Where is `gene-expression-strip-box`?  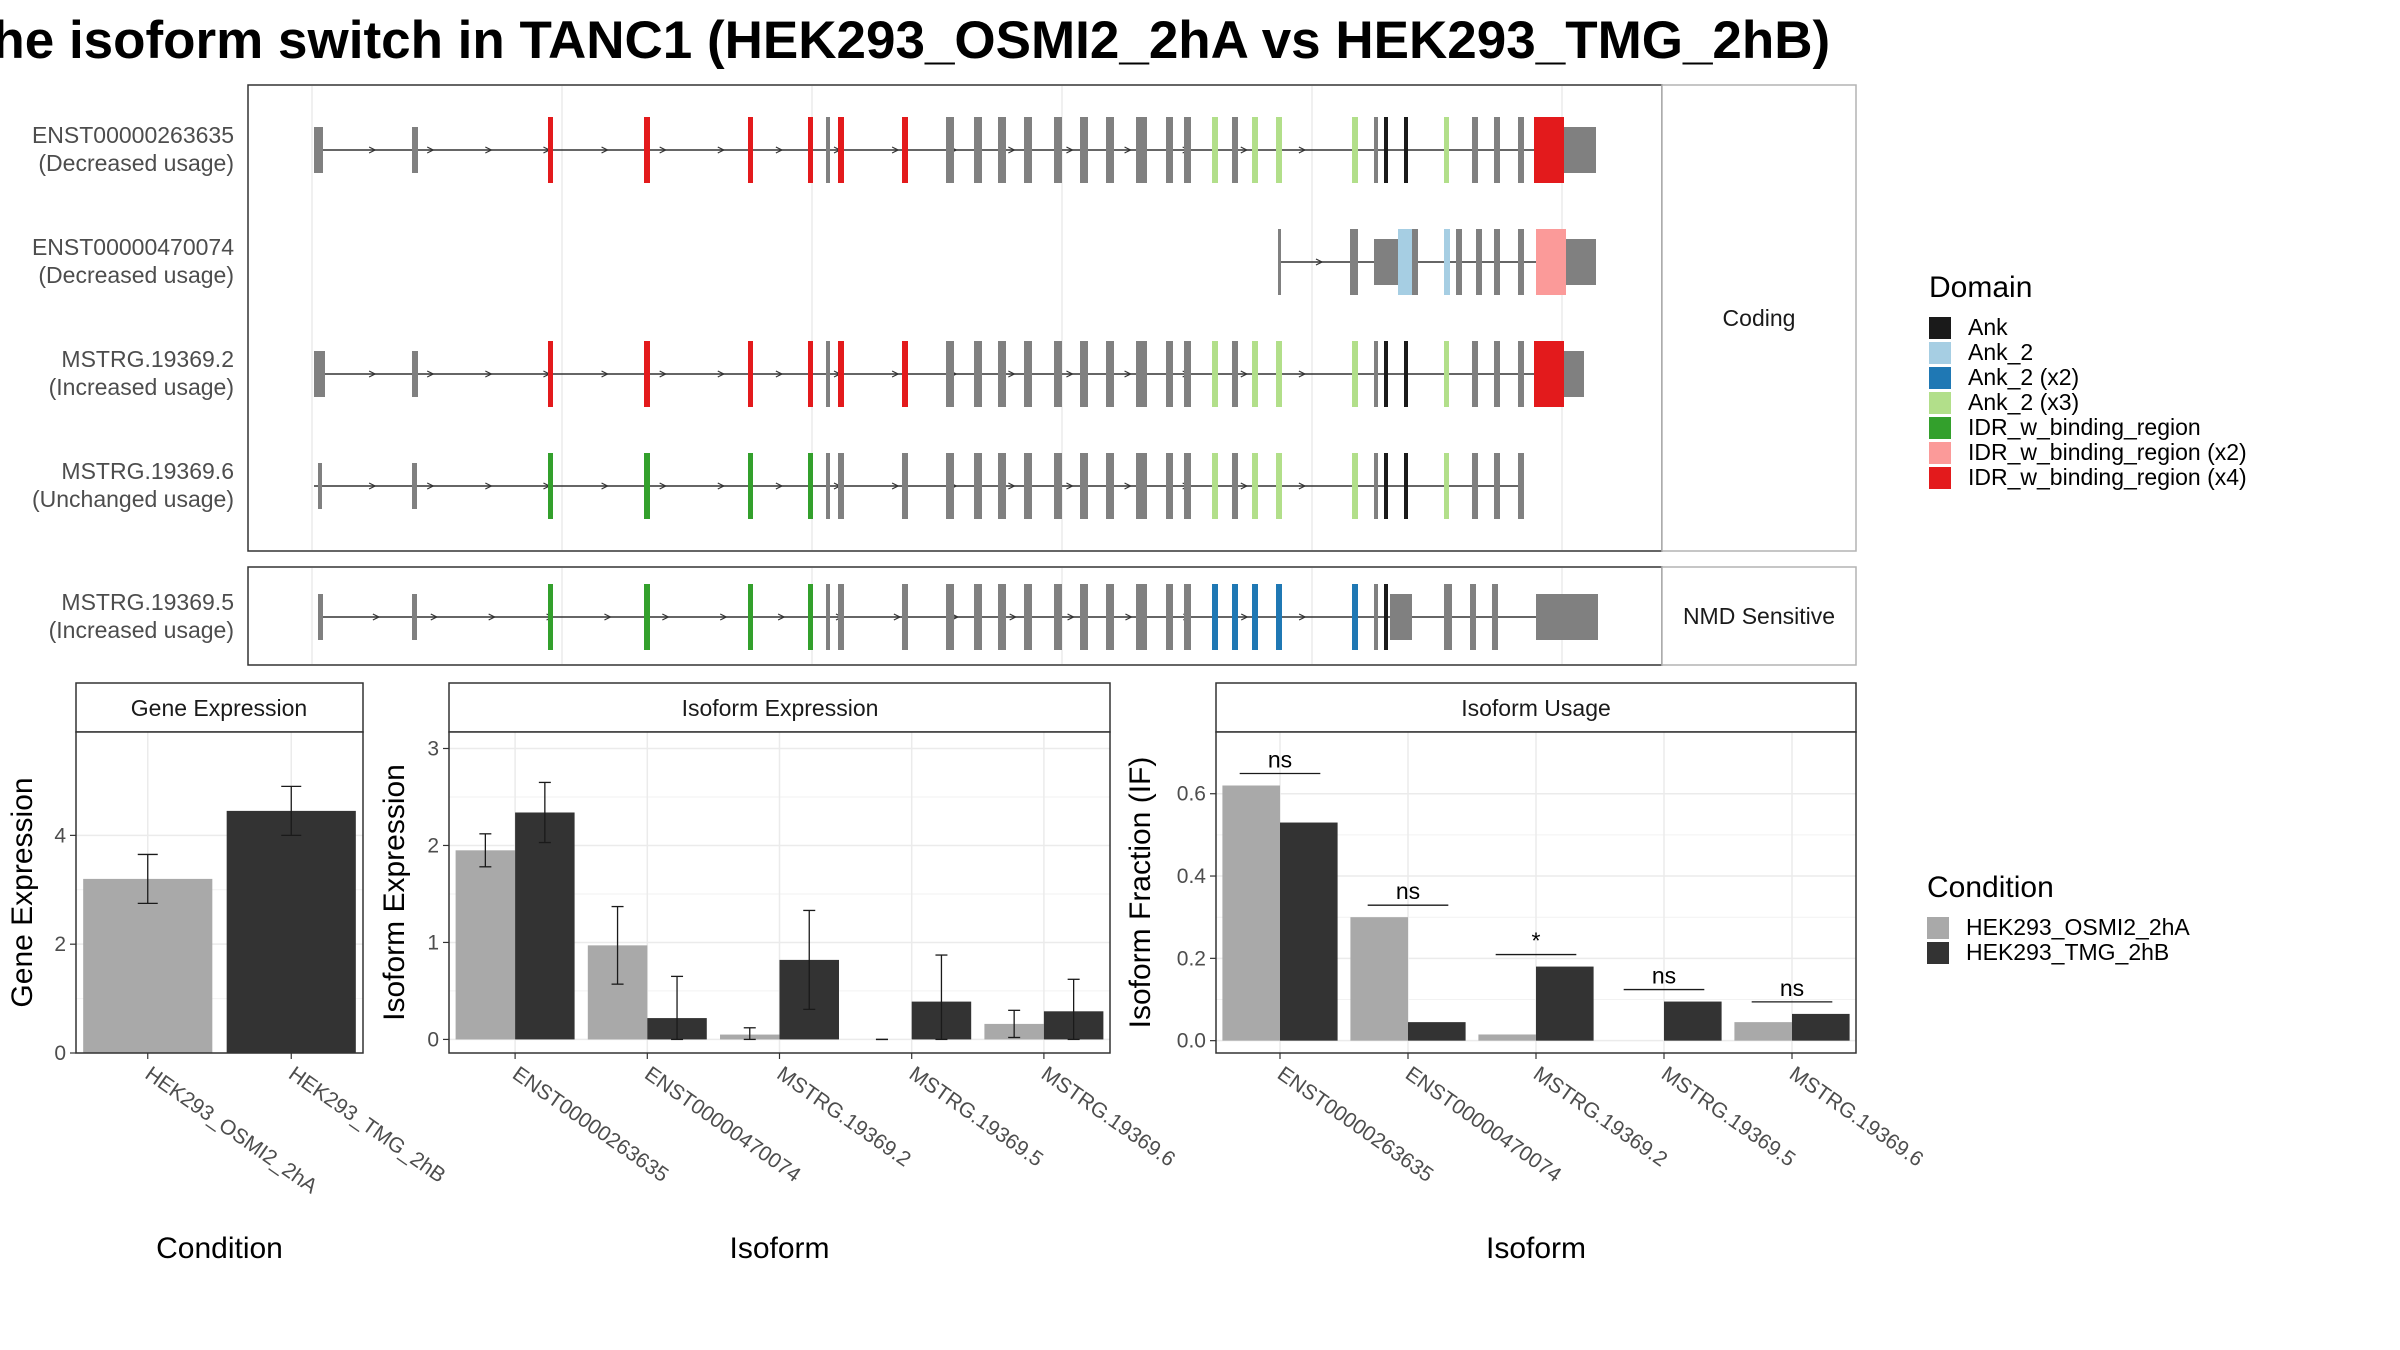
gene-expression-strip-box is located at coordinates (219, 707).